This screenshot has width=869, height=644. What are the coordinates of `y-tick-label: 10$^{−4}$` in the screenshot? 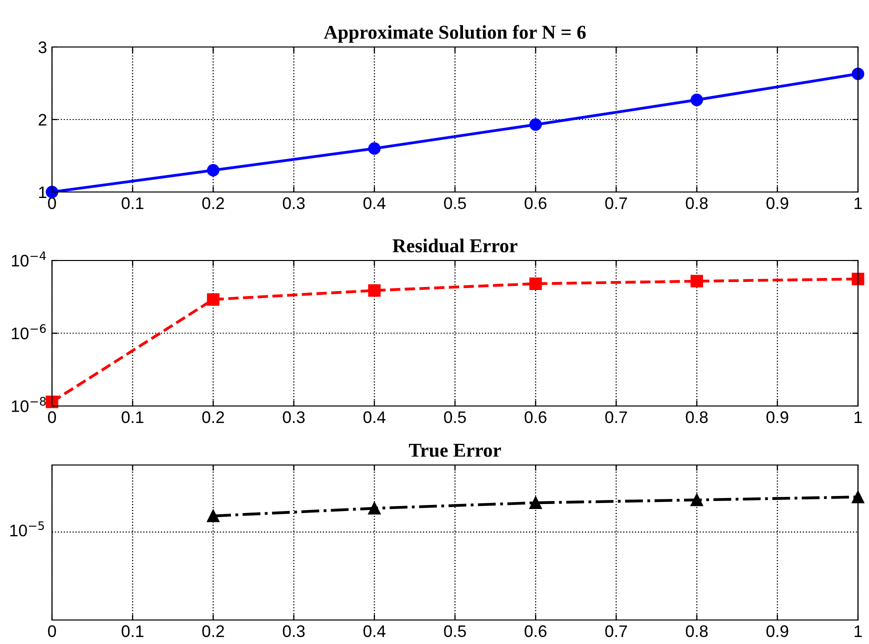 It's located at (29, 259).